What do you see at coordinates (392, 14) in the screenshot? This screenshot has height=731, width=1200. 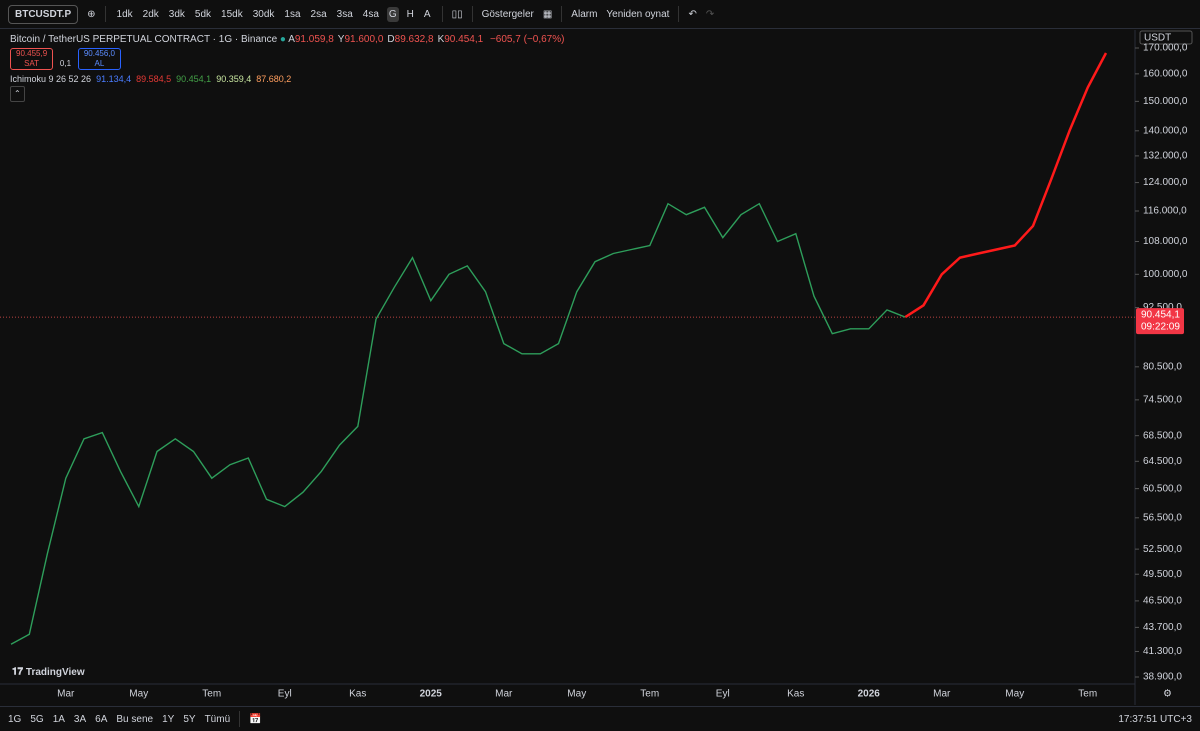 I see `timeframe: G` at bounding box center [392, 14].